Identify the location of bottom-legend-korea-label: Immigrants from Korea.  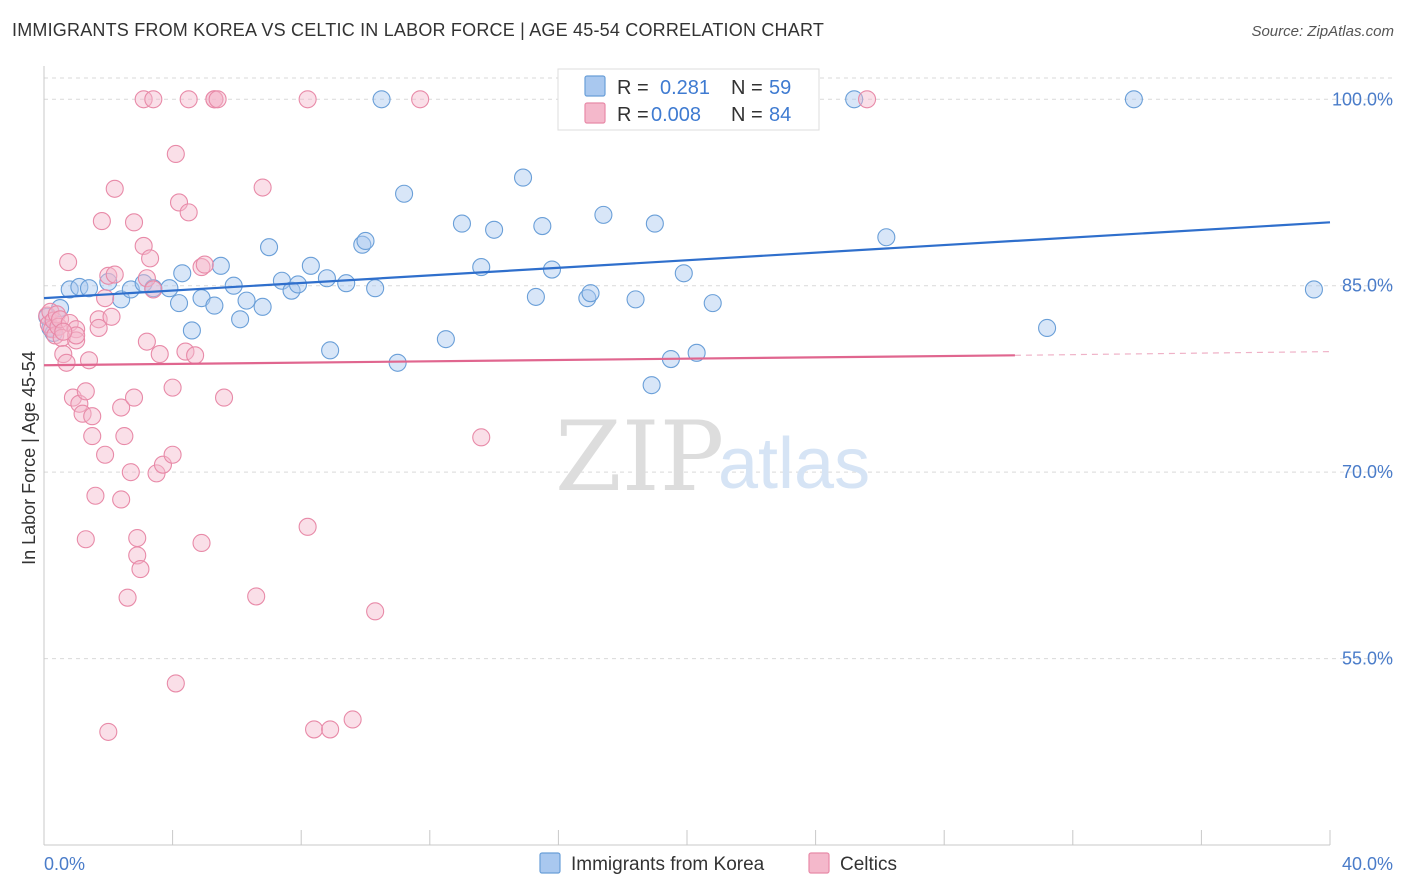
(668, 864).